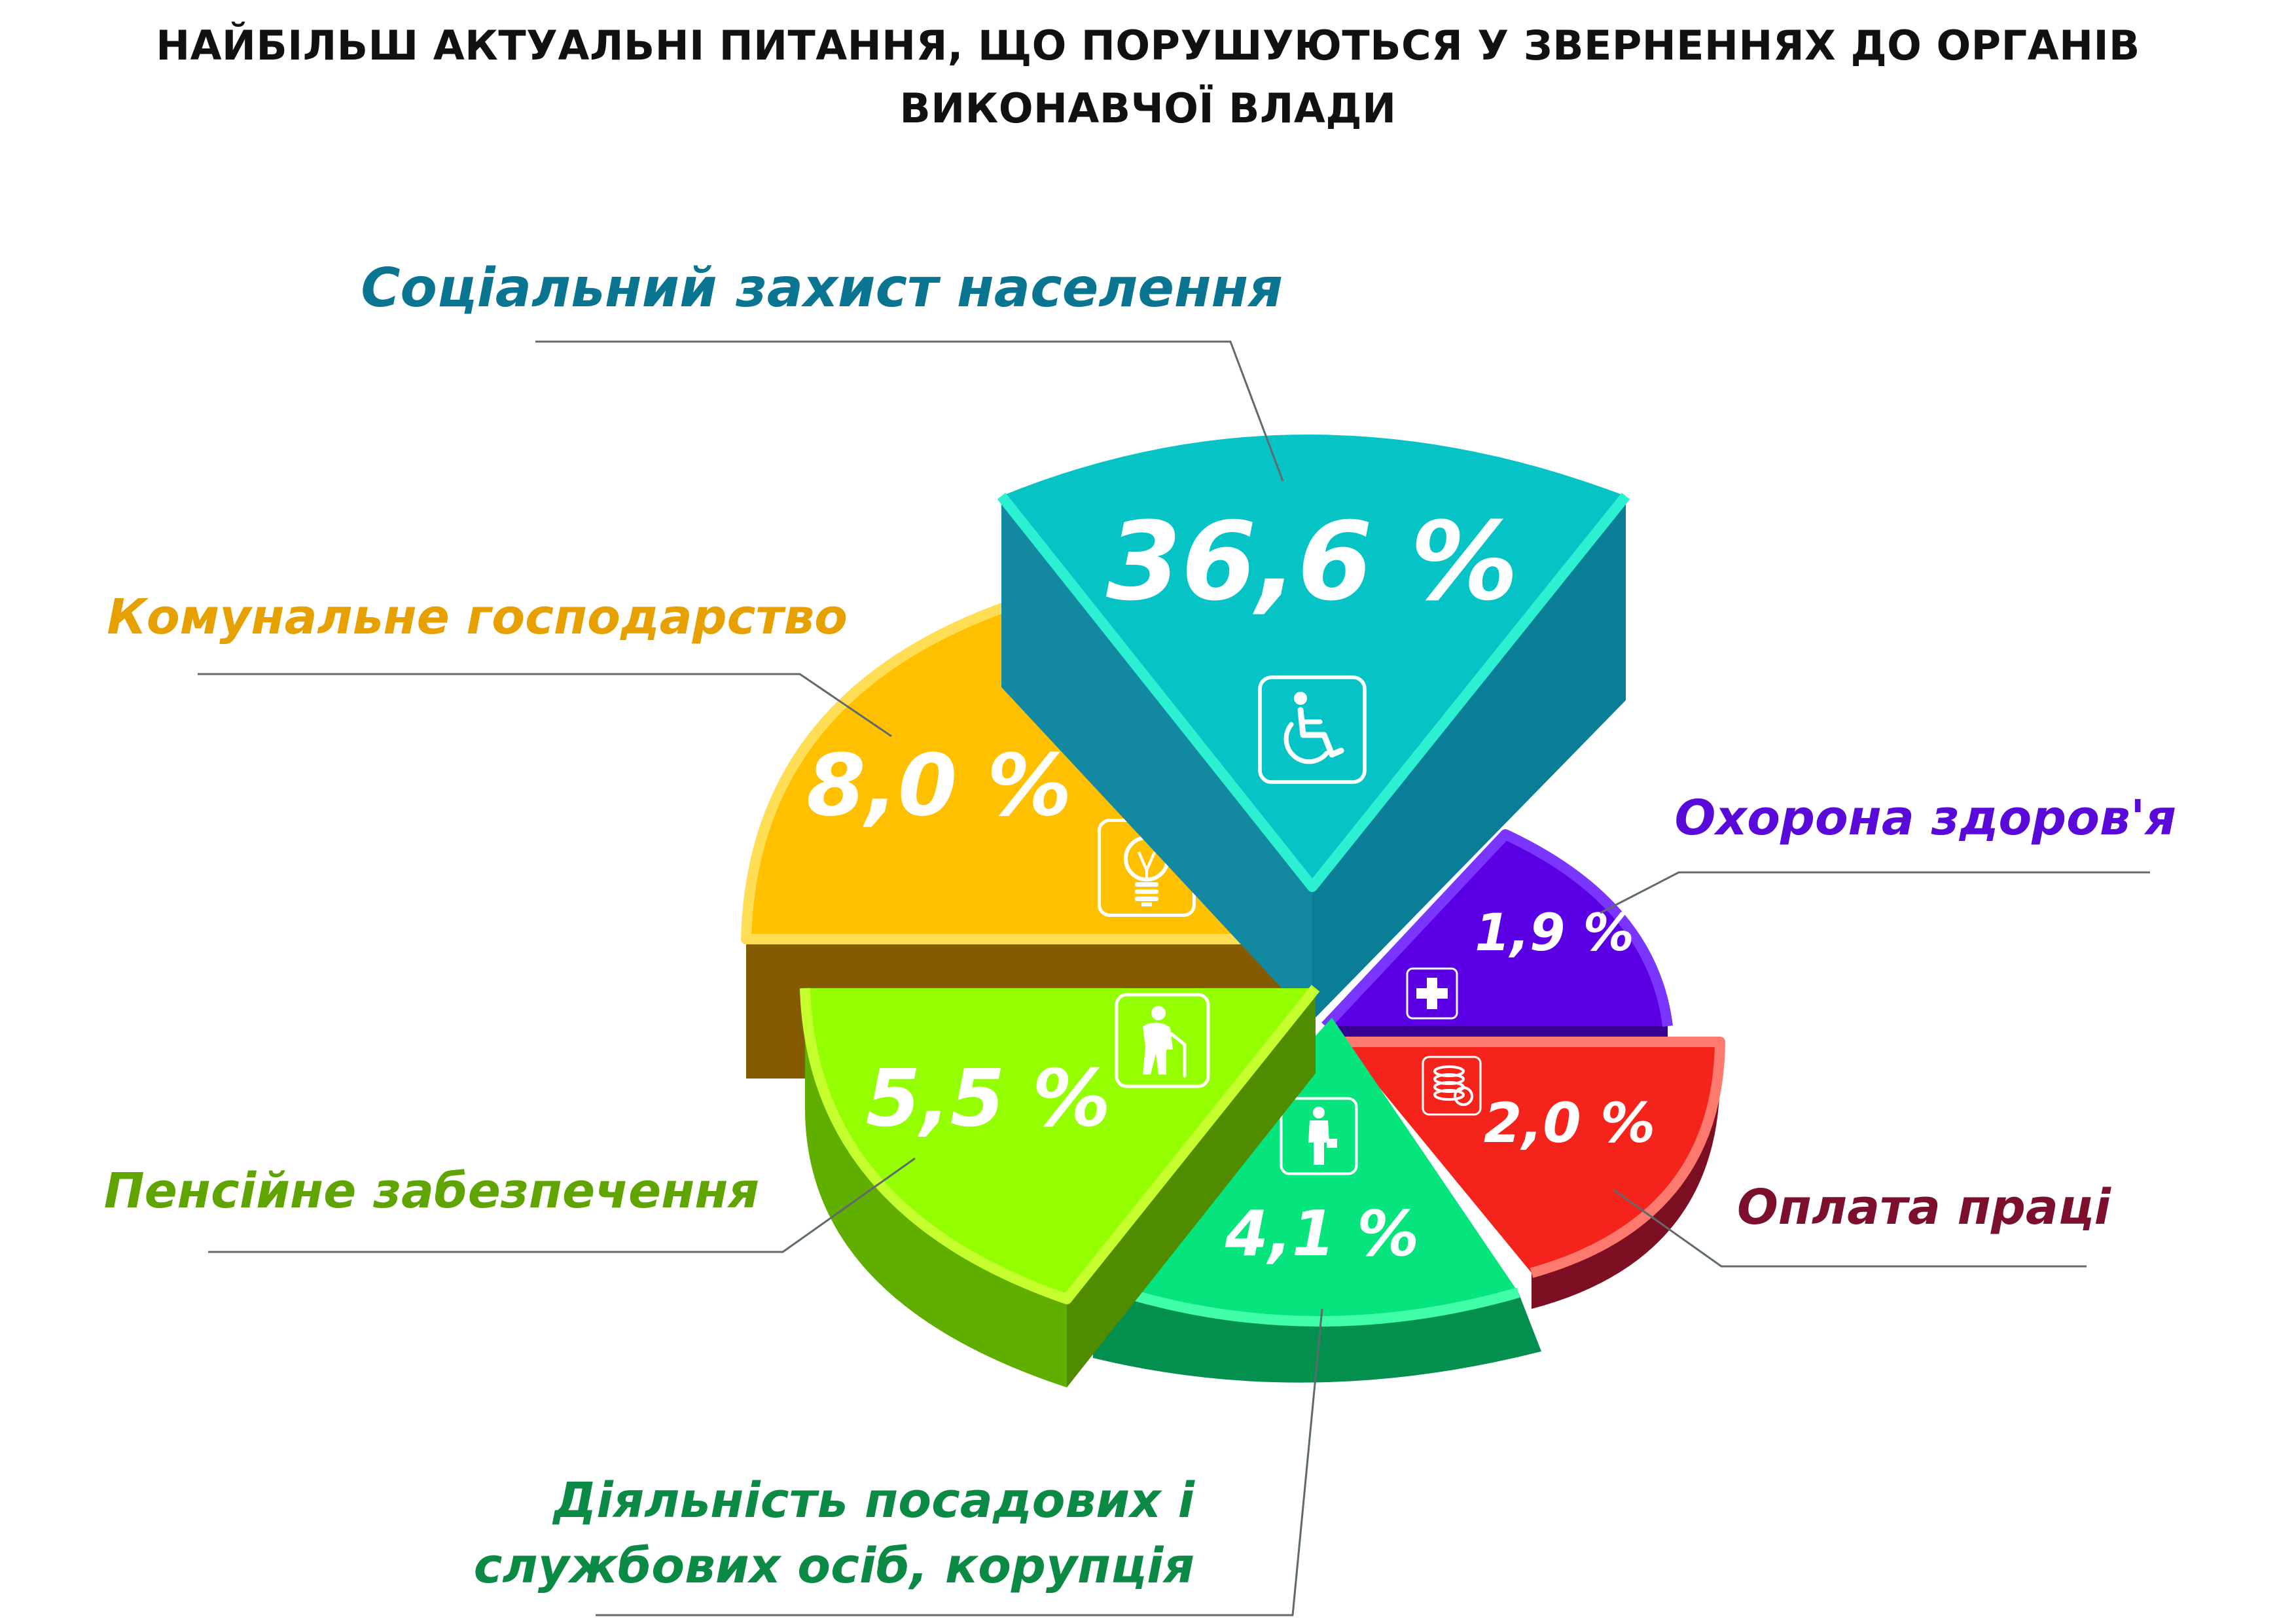 Image resolution: width=2296 pixels, height=1623 pixels. Describe the element at coordinates (1875, 893) in the screenshot. I see `leader-line-health` at that location.